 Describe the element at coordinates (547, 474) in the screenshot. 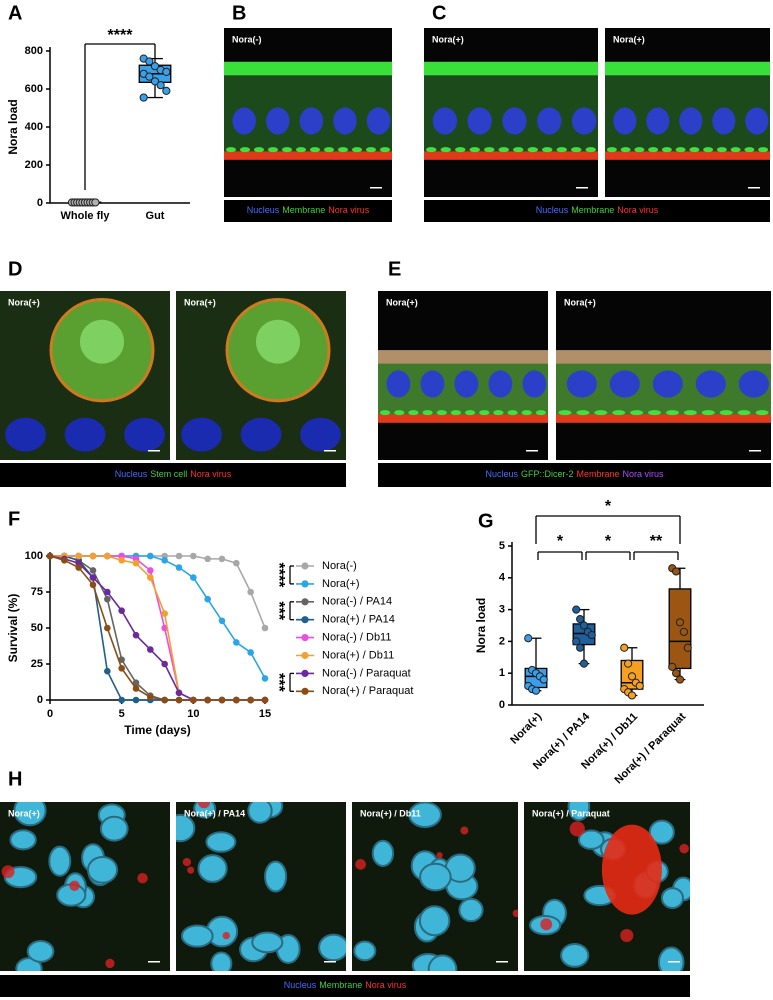

I see `channel-name: GFP::Dicer-2` at that location.